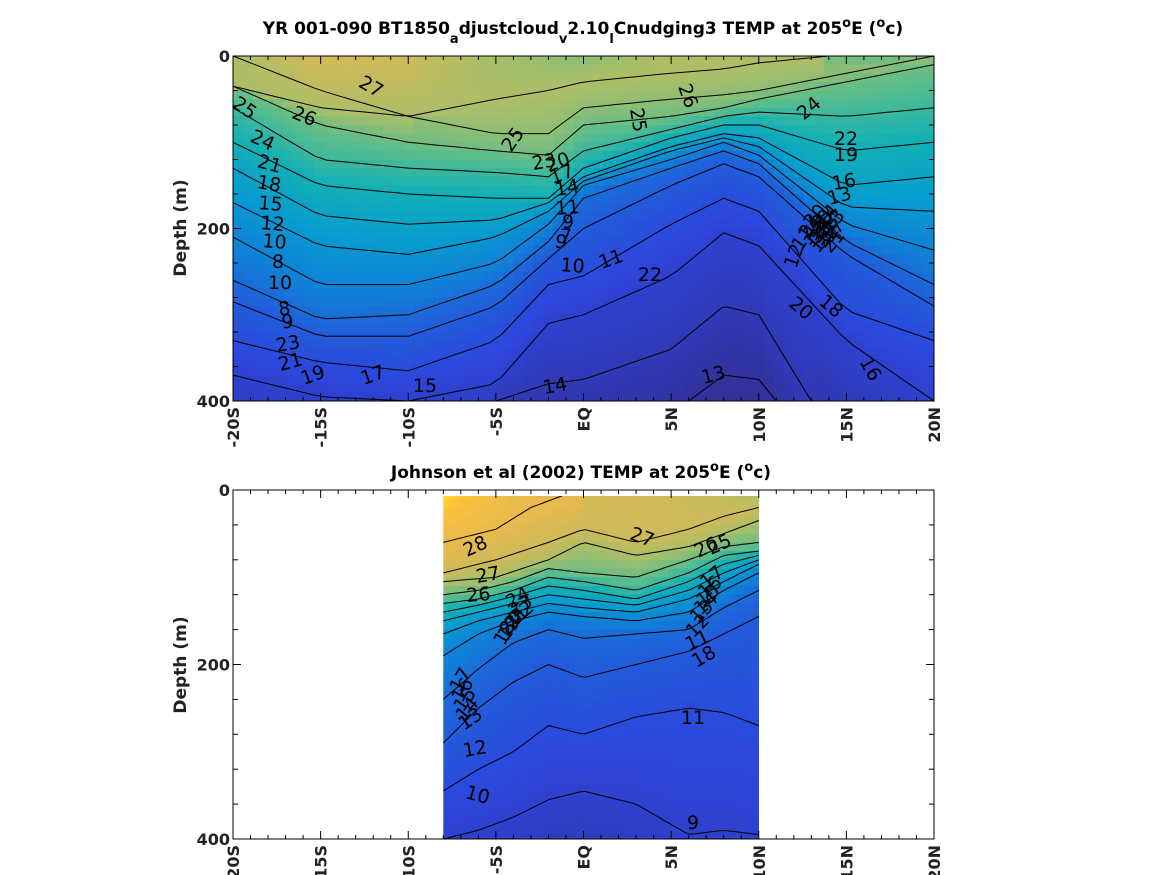 The height and width of the screenshot is (875, 1167). I want to click on isotherm-label: 15, so click(271, 204).